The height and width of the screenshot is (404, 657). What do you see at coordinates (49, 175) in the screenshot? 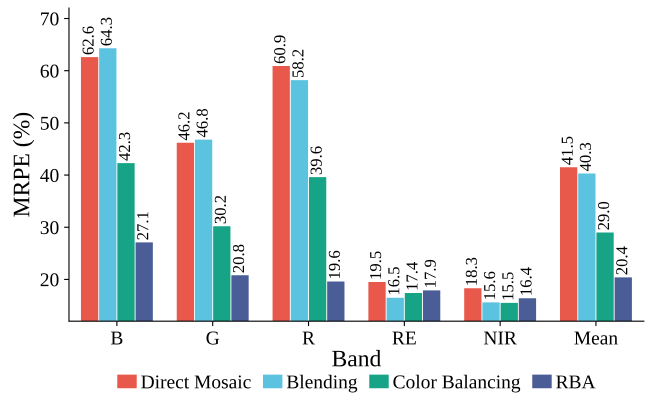
I see `y-tick-label: 40` at bounding box center [49, 175].